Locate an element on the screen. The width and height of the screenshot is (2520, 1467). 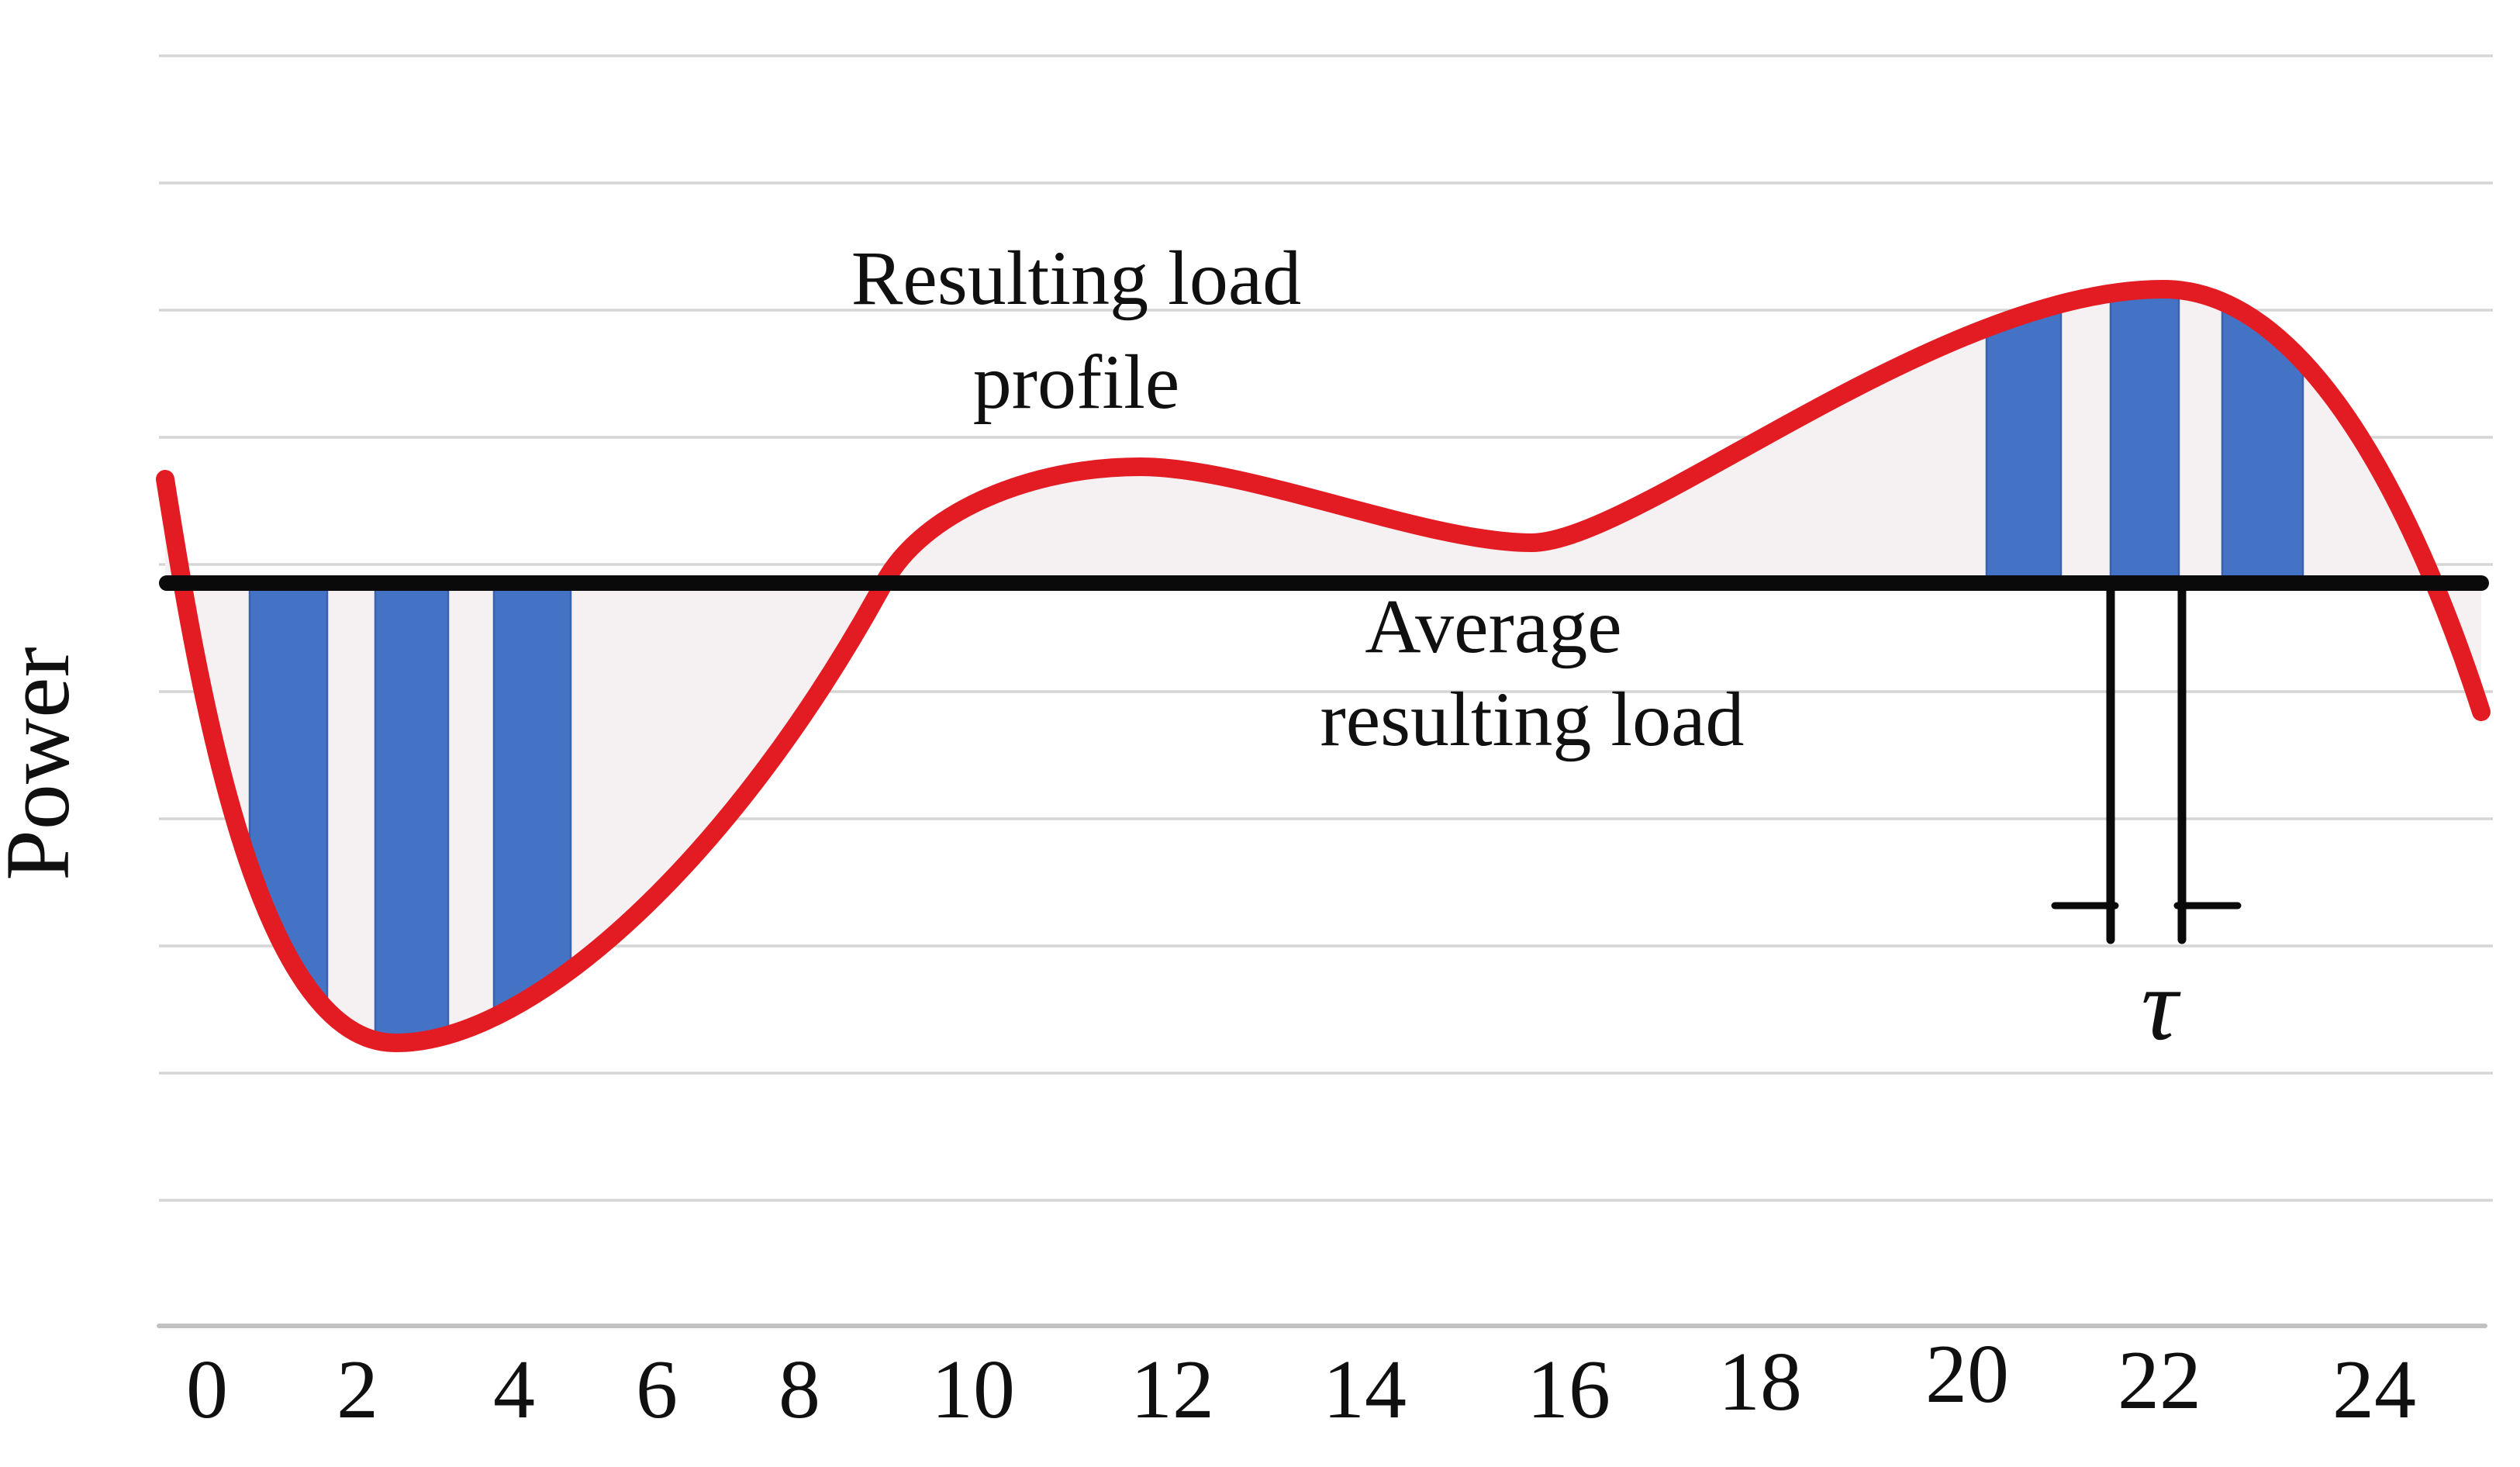
x-tick-label: 16 is located at coordinates (1568, 1390).